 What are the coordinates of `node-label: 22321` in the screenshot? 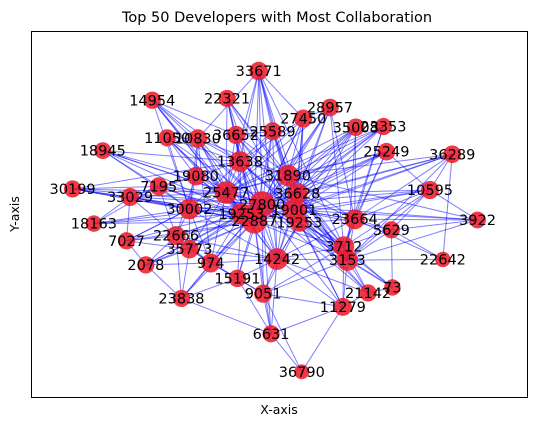 It's located at (227, 99).